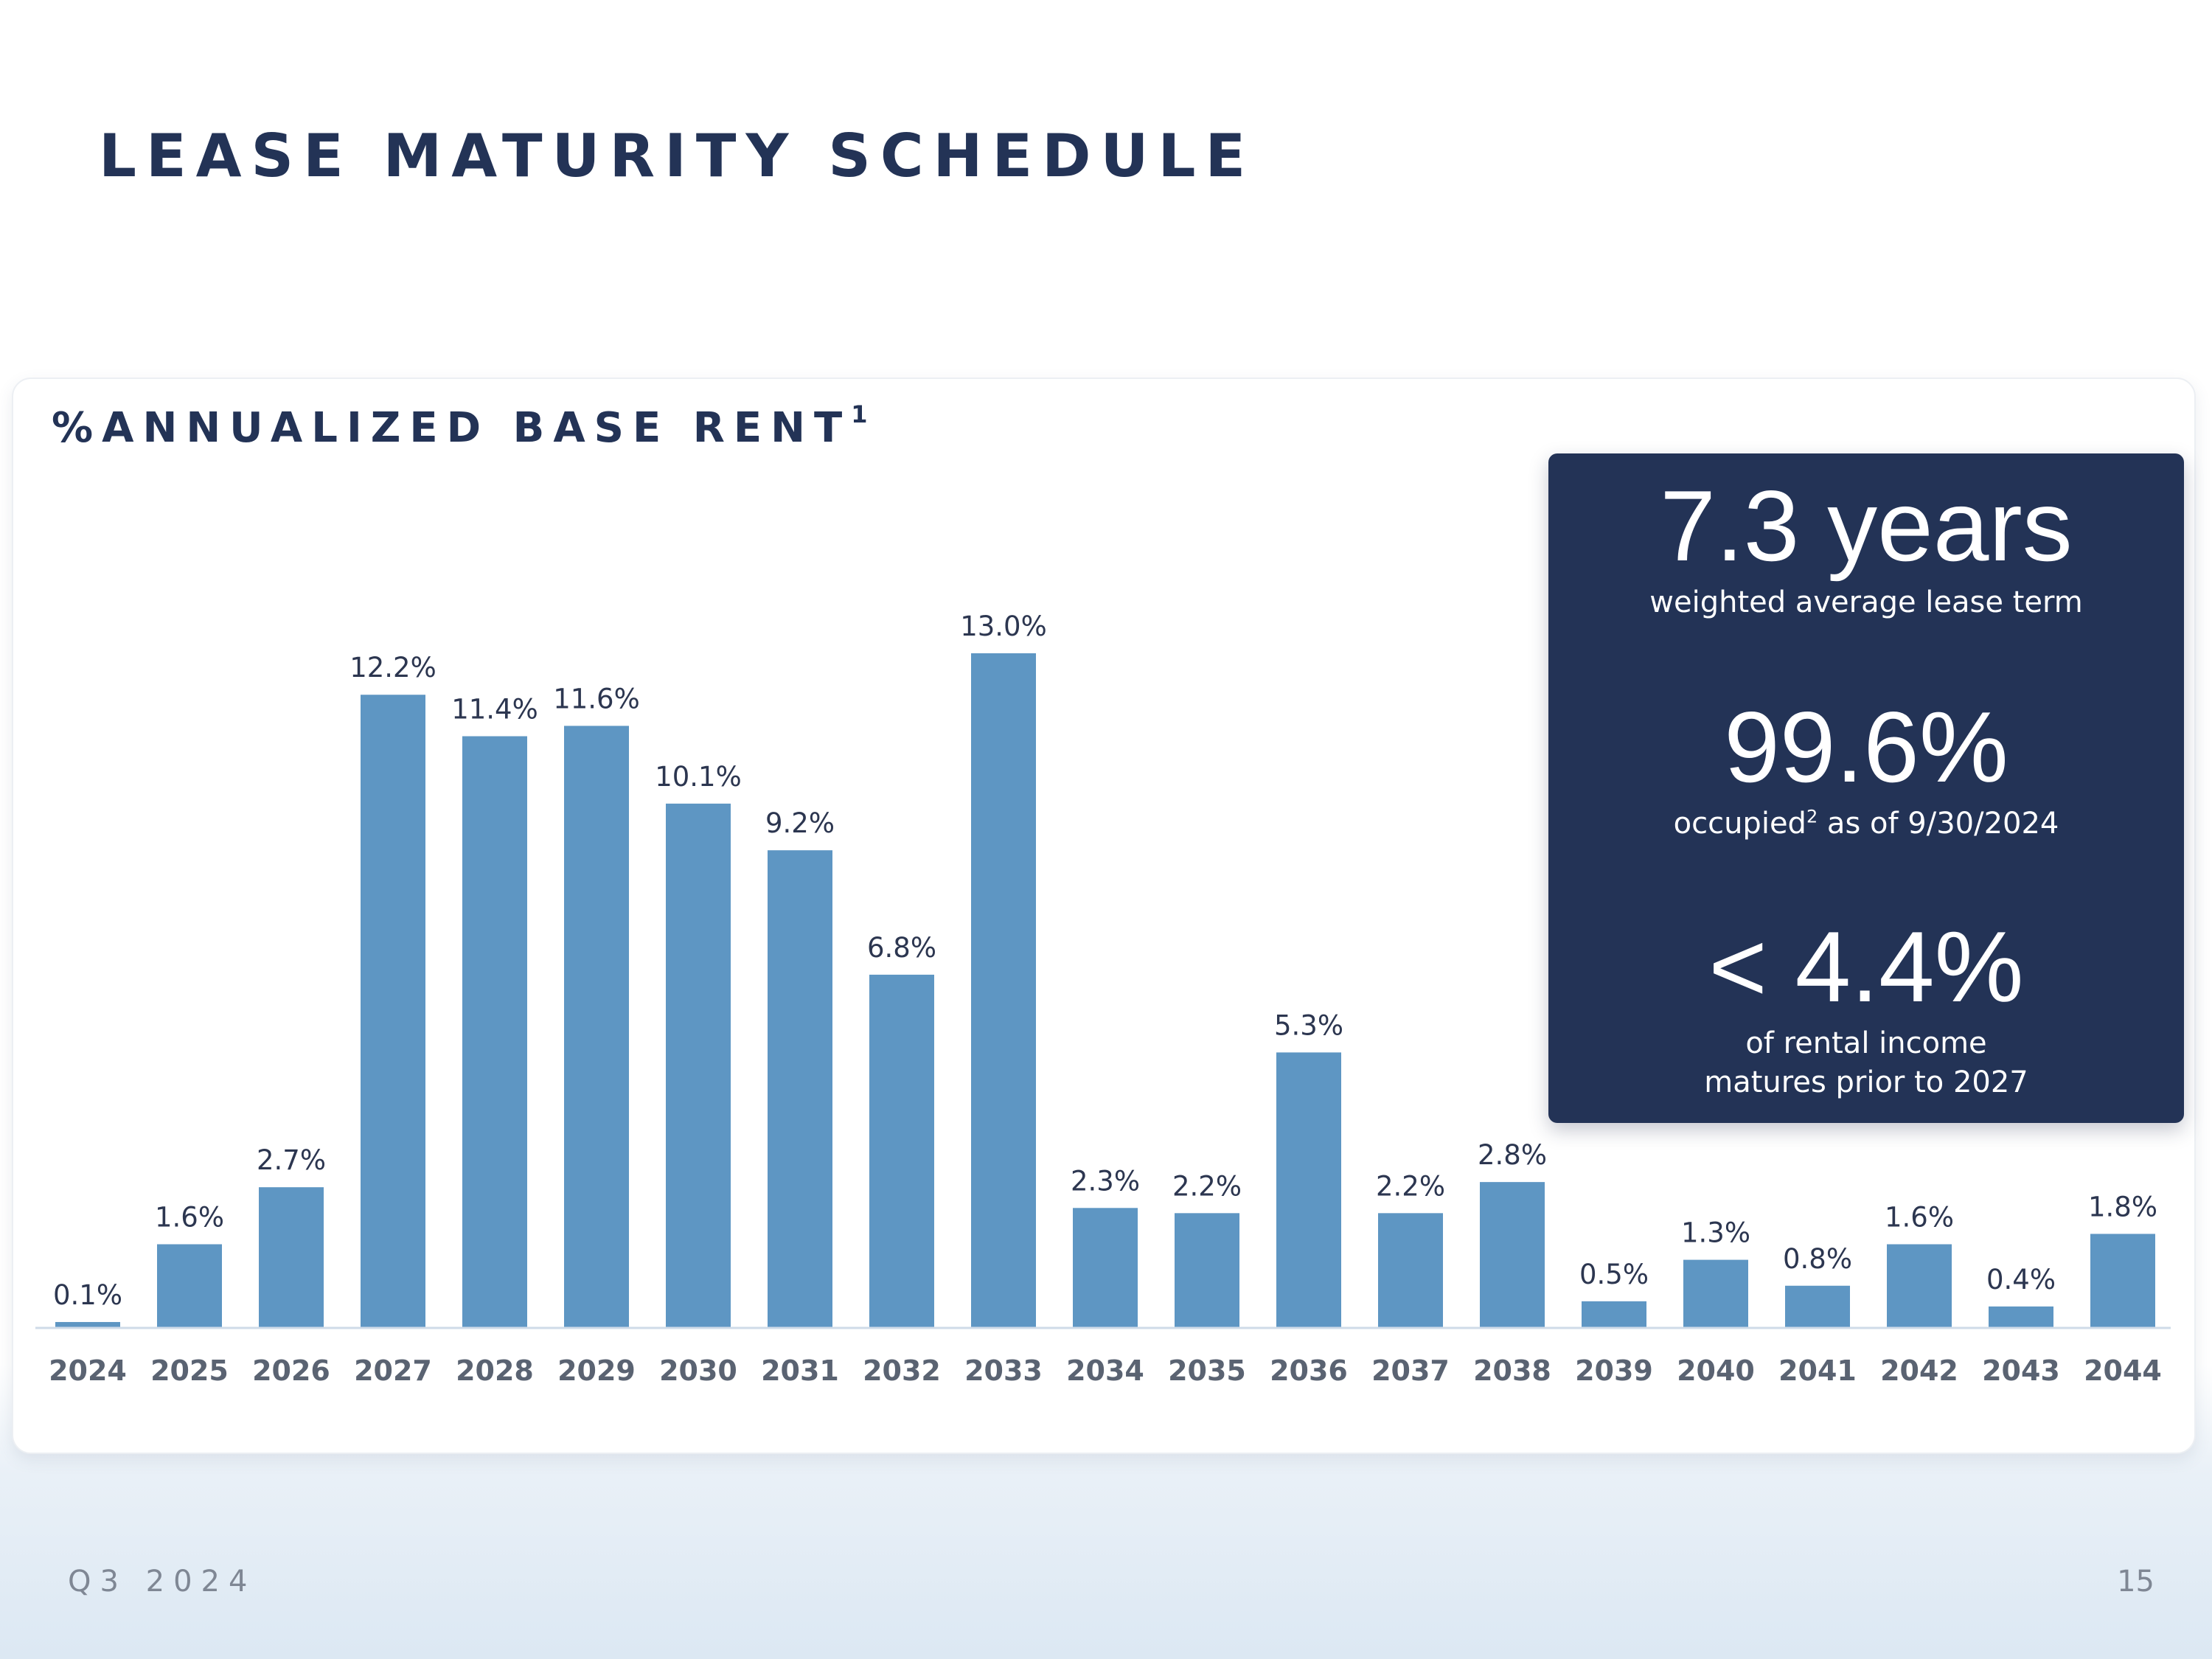 This screenshot has height=1659, width=2212. Describe the element at coordinates (901, 1150) in the screenshot. I see `bar-2032` at that location.